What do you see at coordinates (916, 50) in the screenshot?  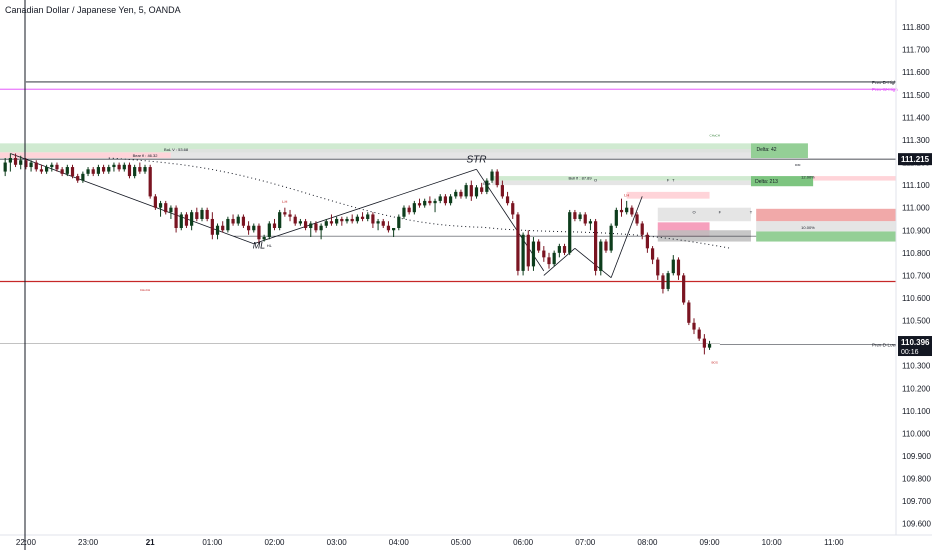 I see `y-tick-label: 111.700` at bounding box center [916, 50].